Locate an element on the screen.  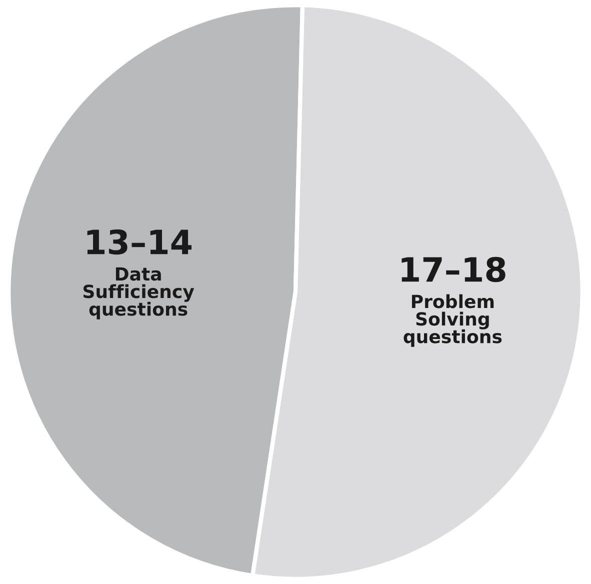
slice-label: Problem Solving questions is located at coordinates (453, 320).